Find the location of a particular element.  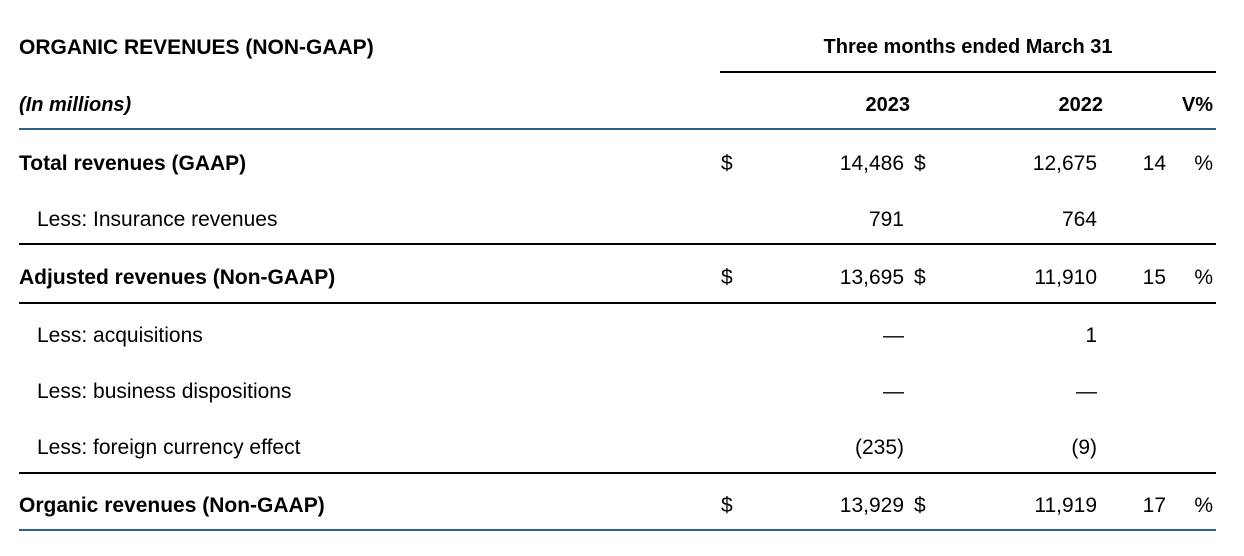

value-2023: 791 is located at coordinates (886, 219).